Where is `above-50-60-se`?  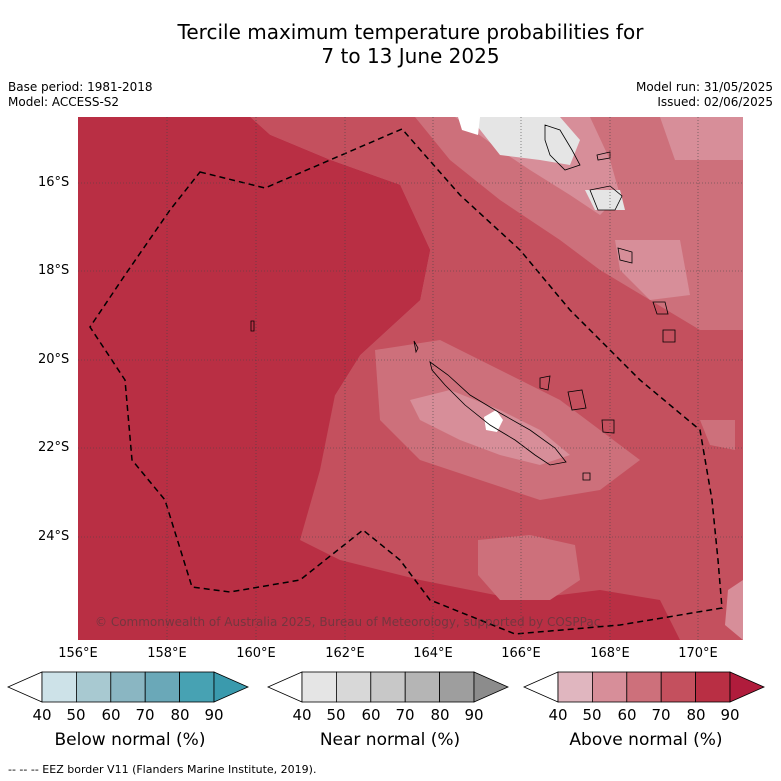
above-50-60-se is located at coordinates (734, 610).